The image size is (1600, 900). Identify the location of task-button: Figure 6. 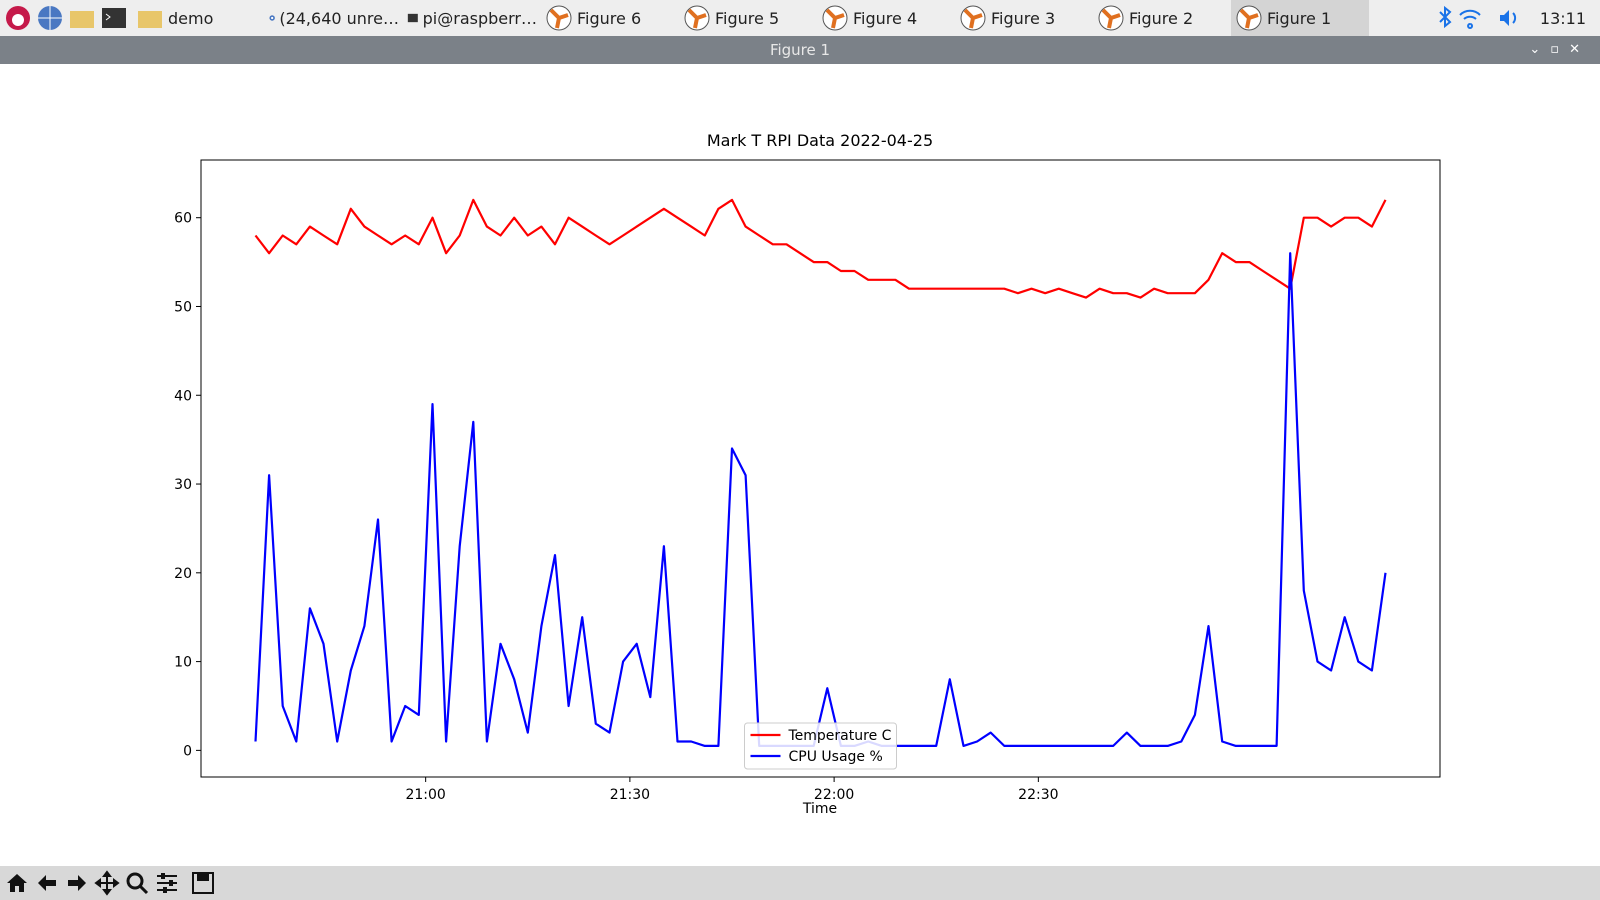
(610, 18).